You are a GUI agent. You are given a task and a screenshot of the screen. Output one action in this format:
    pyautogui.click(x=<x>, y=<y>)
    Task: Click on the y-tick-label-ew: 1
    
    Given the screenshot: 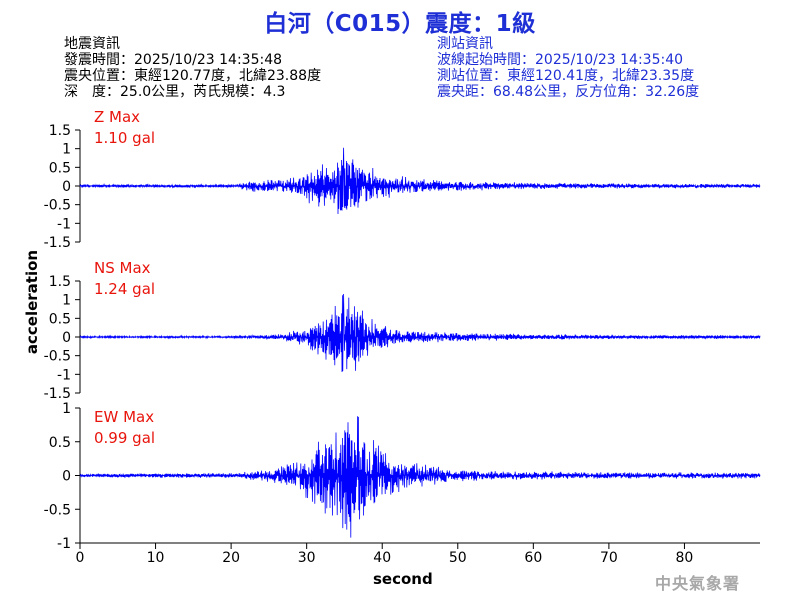 What is the action you would take?
    pyautogui.click(x=66, y=409)
    